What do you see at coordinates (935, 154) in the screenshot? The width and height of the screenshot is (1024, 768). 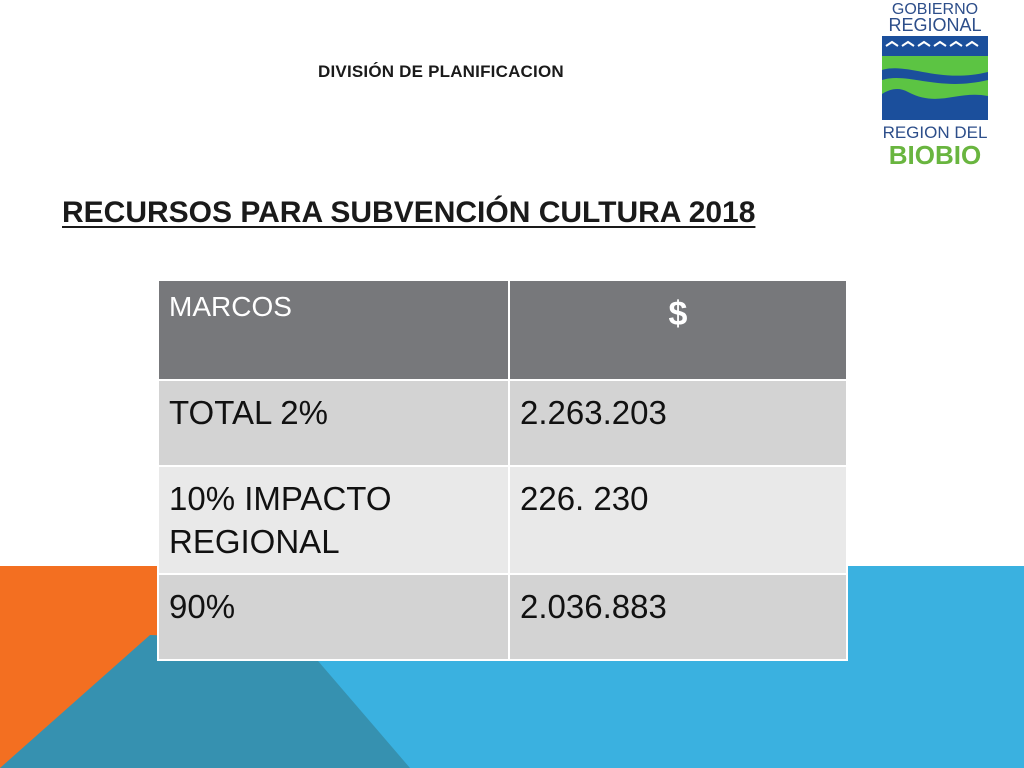 I see `logo-line4: BIOBIO` at bounding box center [935, 154].